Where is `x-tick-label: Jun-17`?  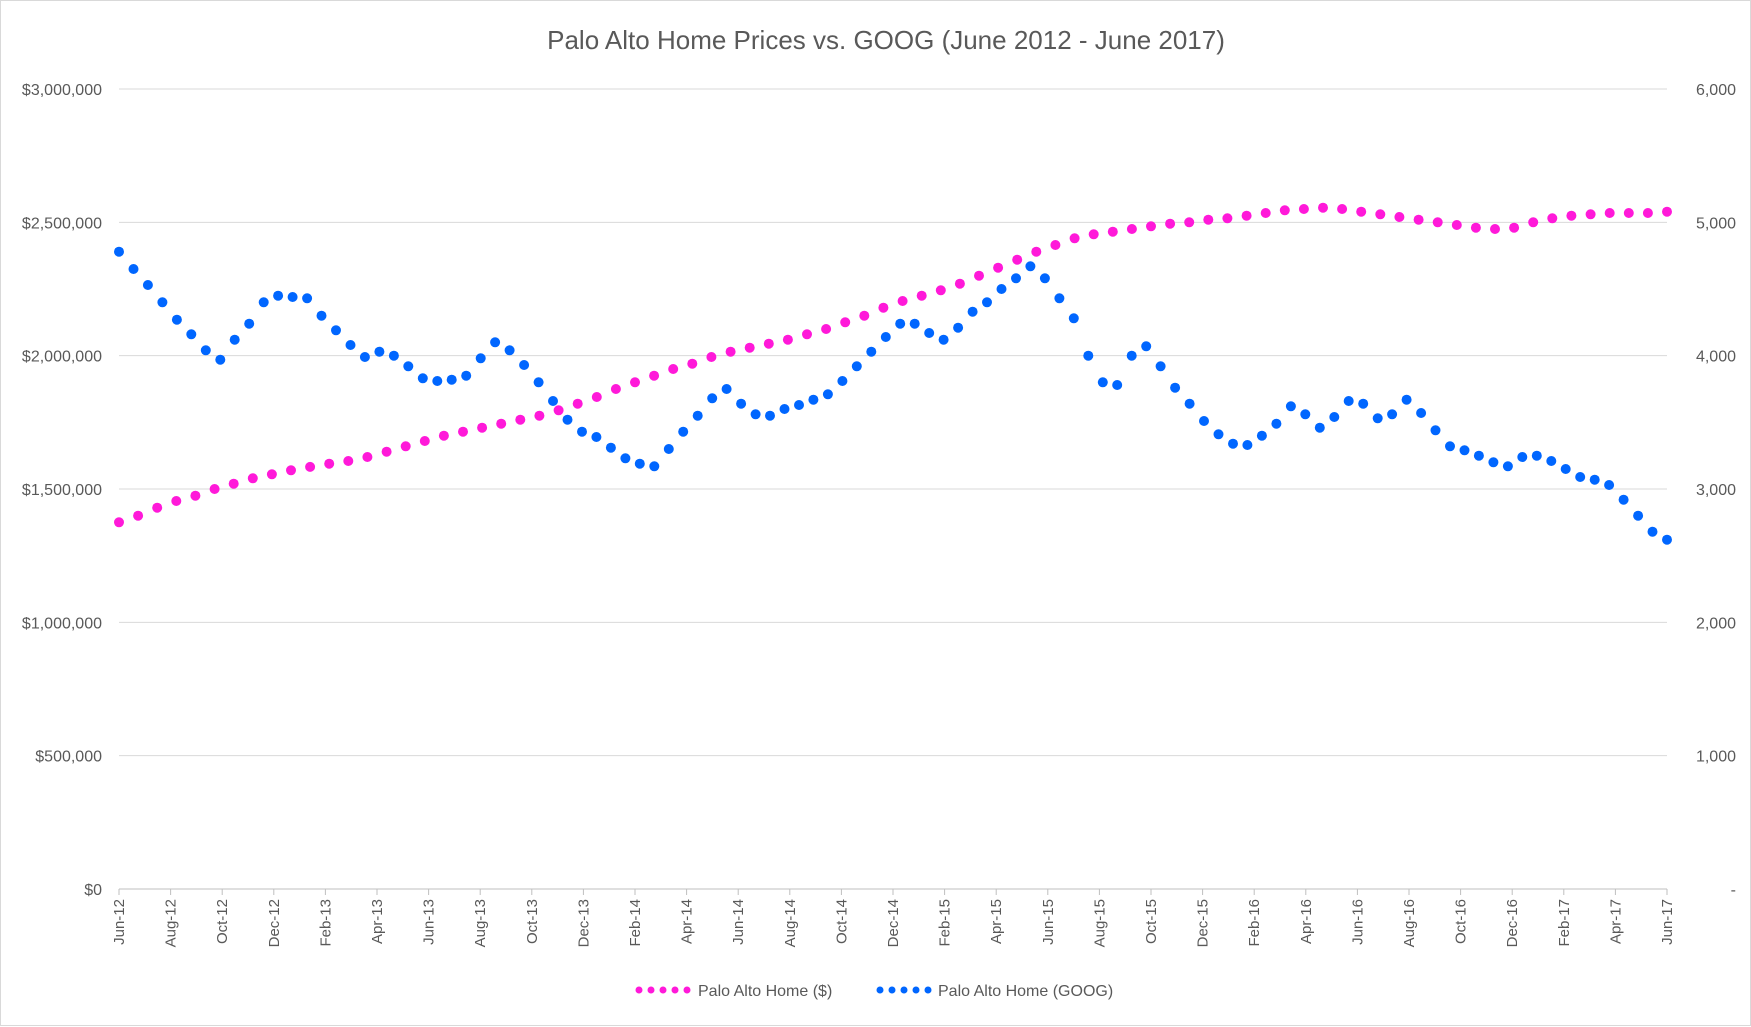
x-tick-label: Jun-17 is located at coordinates (1667, 922).